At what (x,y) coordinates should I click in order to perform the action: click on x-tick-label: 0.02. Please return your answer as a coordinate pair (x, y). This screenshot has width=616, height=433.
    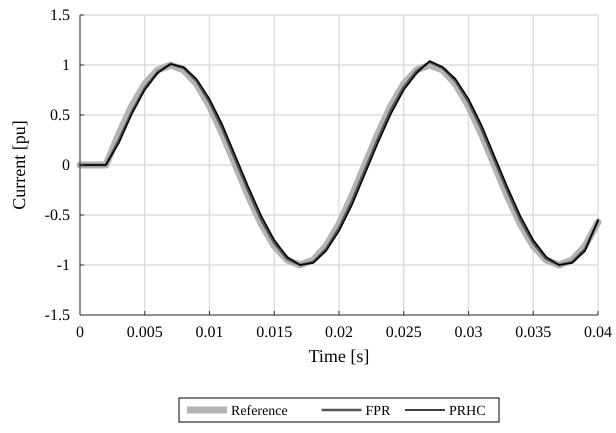
    Looking at the image, I should click on (339, 332).